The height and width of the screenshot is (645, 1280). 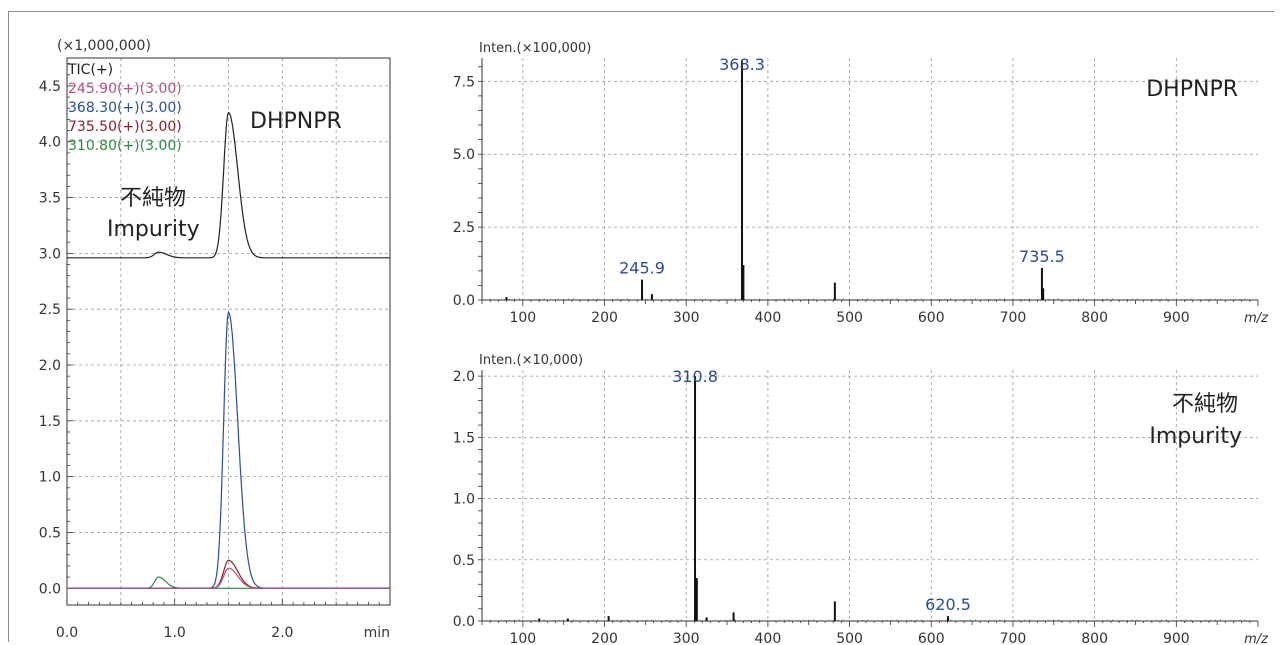 What do you see at coordinates (228, 578) in the screenshot?
I see `trace-245.90(+)(3.00)` at bounding box center [228, 578].